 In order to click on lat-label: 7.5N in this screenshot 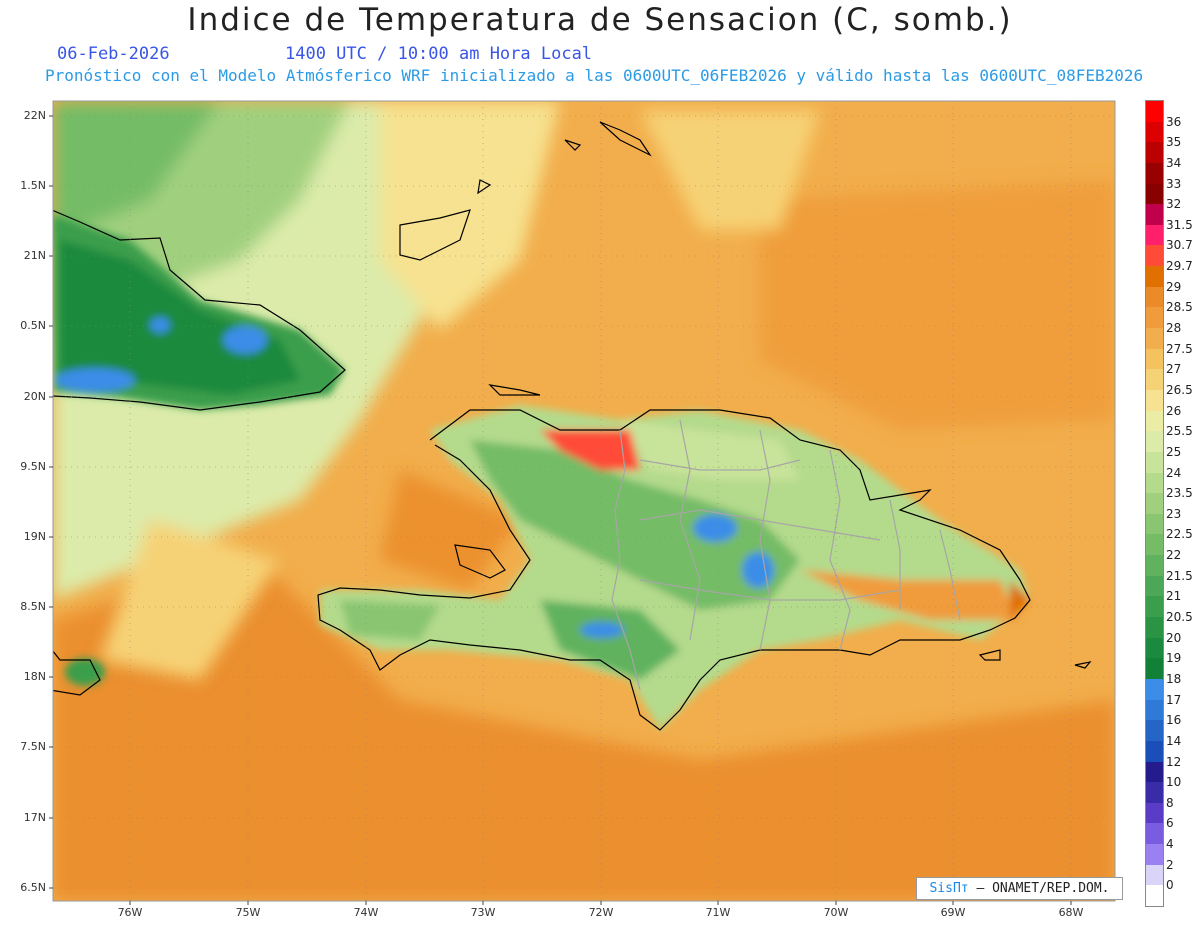, I will do `click(33, 746)`.